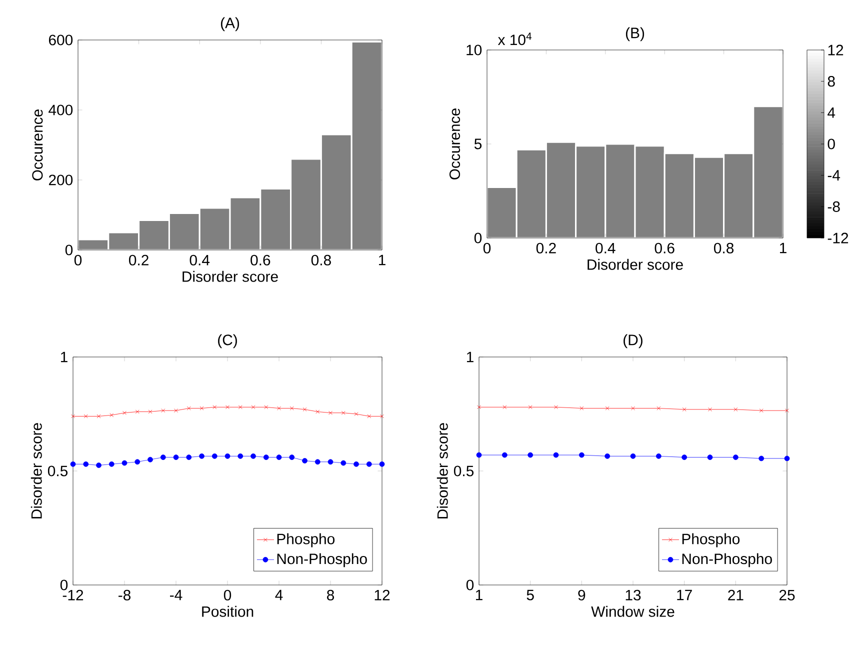  What do you see at coordinates (834, 206) in the screenshot?
I see `color-bar-label: -8` at bounding box center [834, 206].